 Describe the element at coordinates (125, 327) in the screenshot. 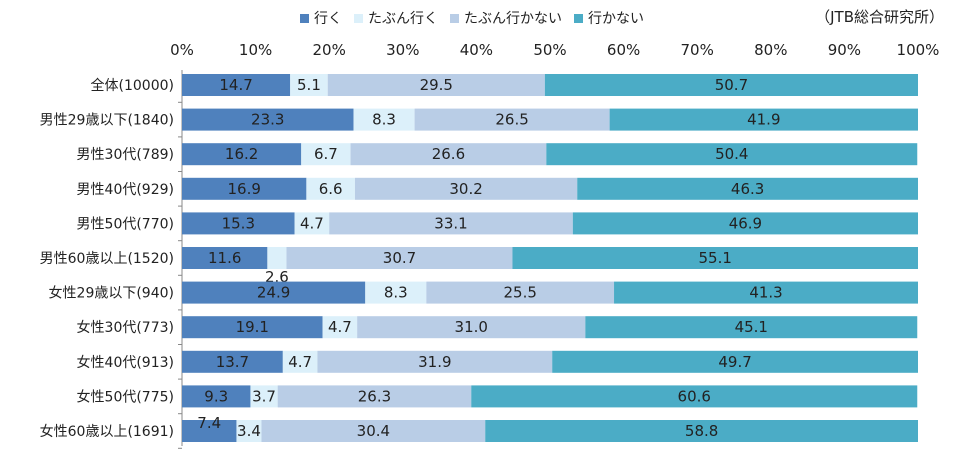

I see `category-label: 女性30代(773)` at that location.